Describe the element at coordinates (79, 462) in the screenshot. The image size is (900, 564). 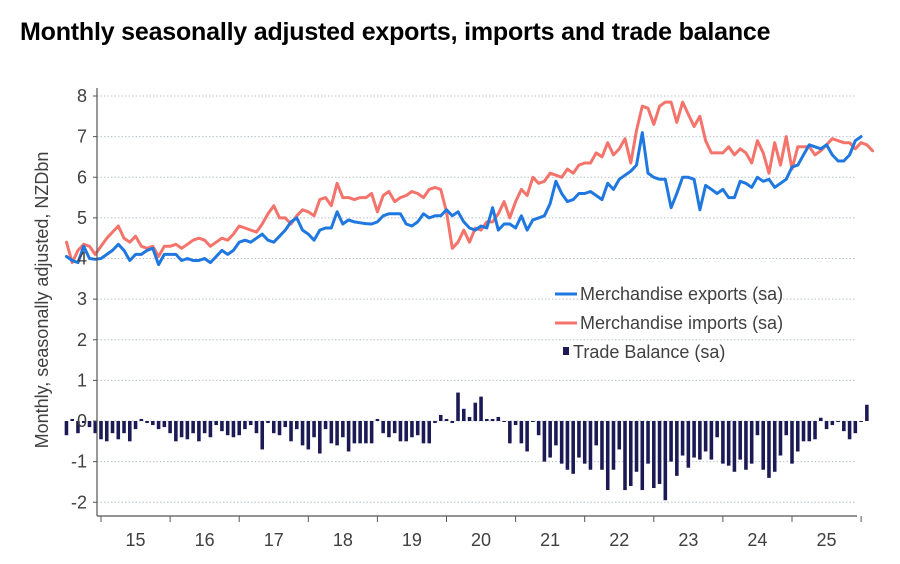
I see `y-tick-label: -1` at that location.